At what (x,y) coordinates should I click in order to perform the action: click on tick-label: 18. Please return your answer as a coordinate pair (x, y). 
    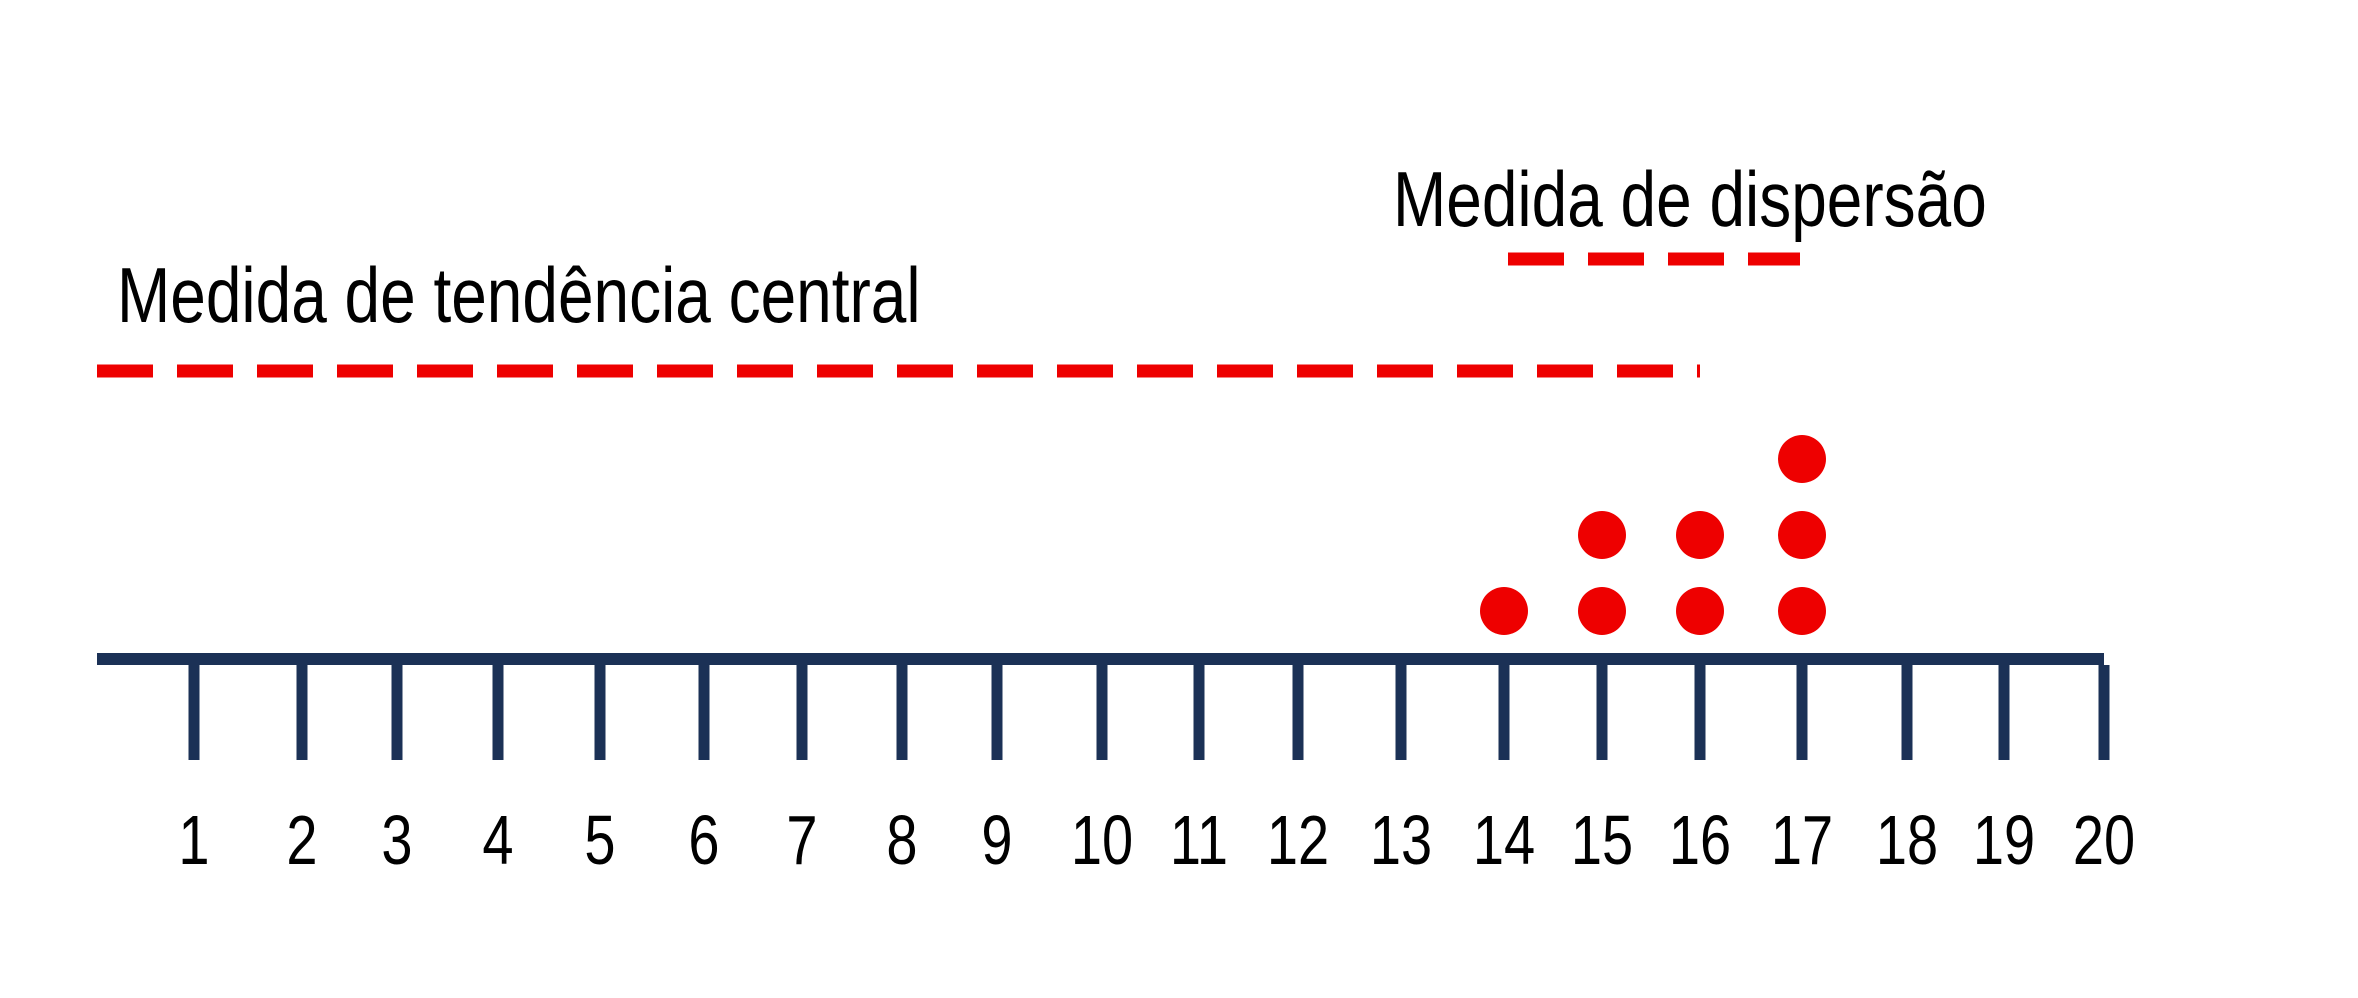
    Looking at the image, I should click on (1907, 840).